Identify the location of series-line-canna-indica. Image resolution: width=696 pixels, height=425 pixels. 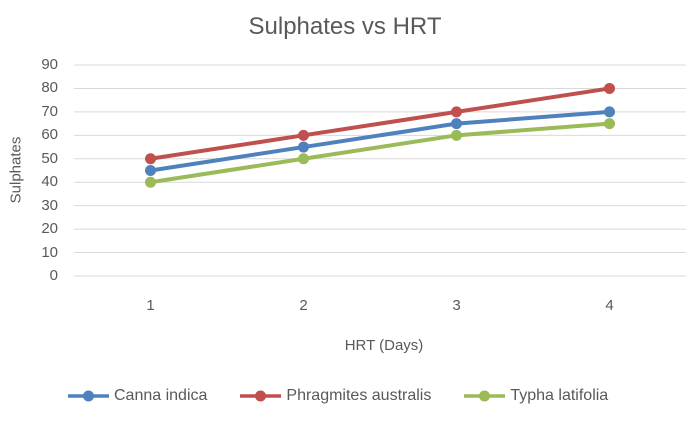
(380, 141).